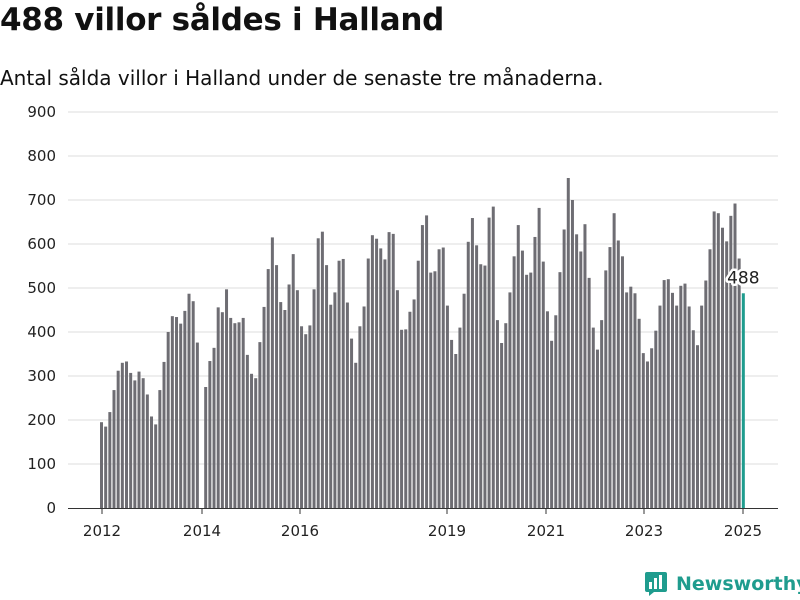  I want to click on x-tick-label: 2023, so click(644, 531).